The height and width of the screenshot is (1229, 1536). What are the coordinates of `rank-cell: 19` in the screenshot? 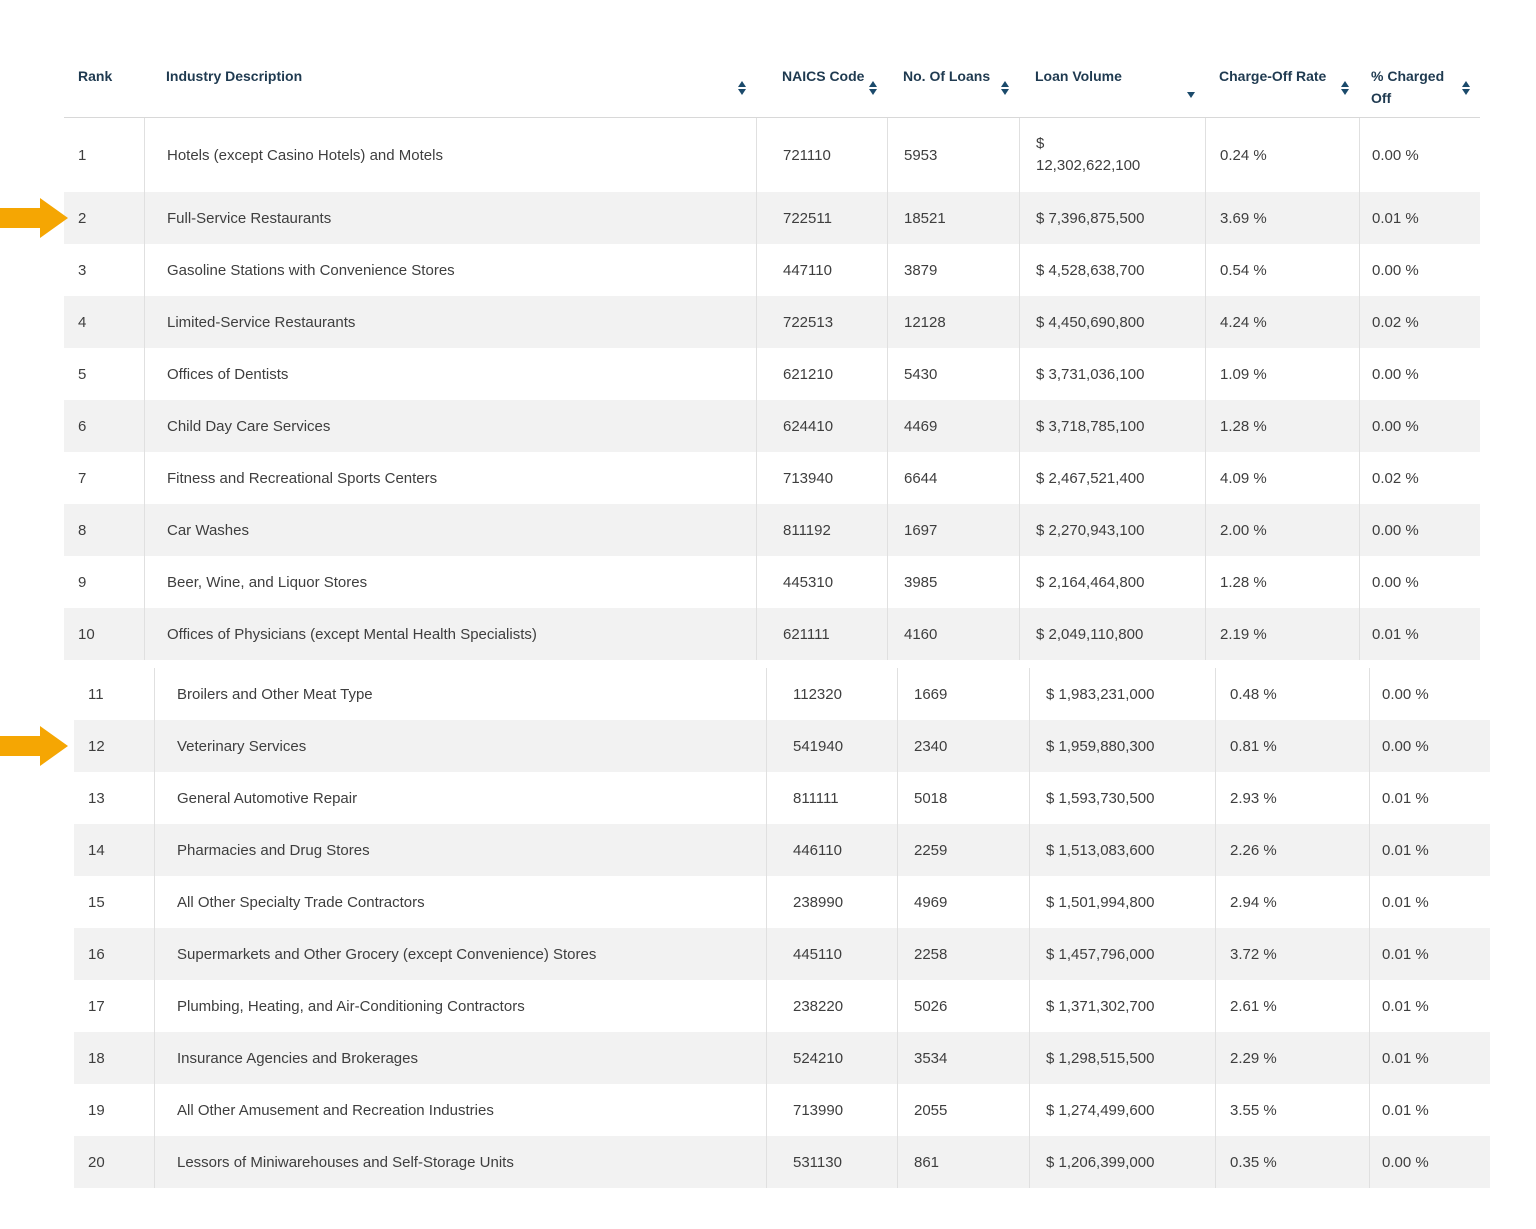 It's located at (96, 1110).